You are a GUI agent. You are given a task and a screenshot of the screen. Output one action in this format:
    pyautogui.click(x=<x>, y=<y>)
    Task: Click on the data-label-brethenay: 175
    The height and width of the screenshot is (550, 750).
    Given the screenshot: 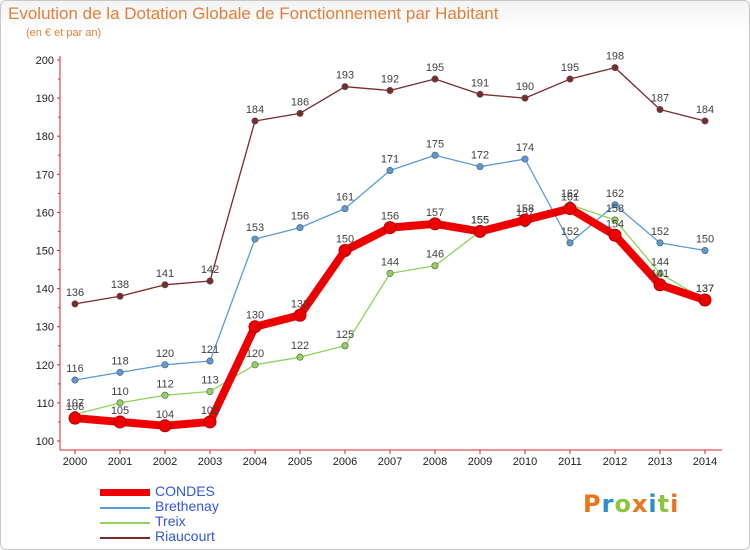 What is the action you would take?
    pyautogui.click(x=435, y=144)
    